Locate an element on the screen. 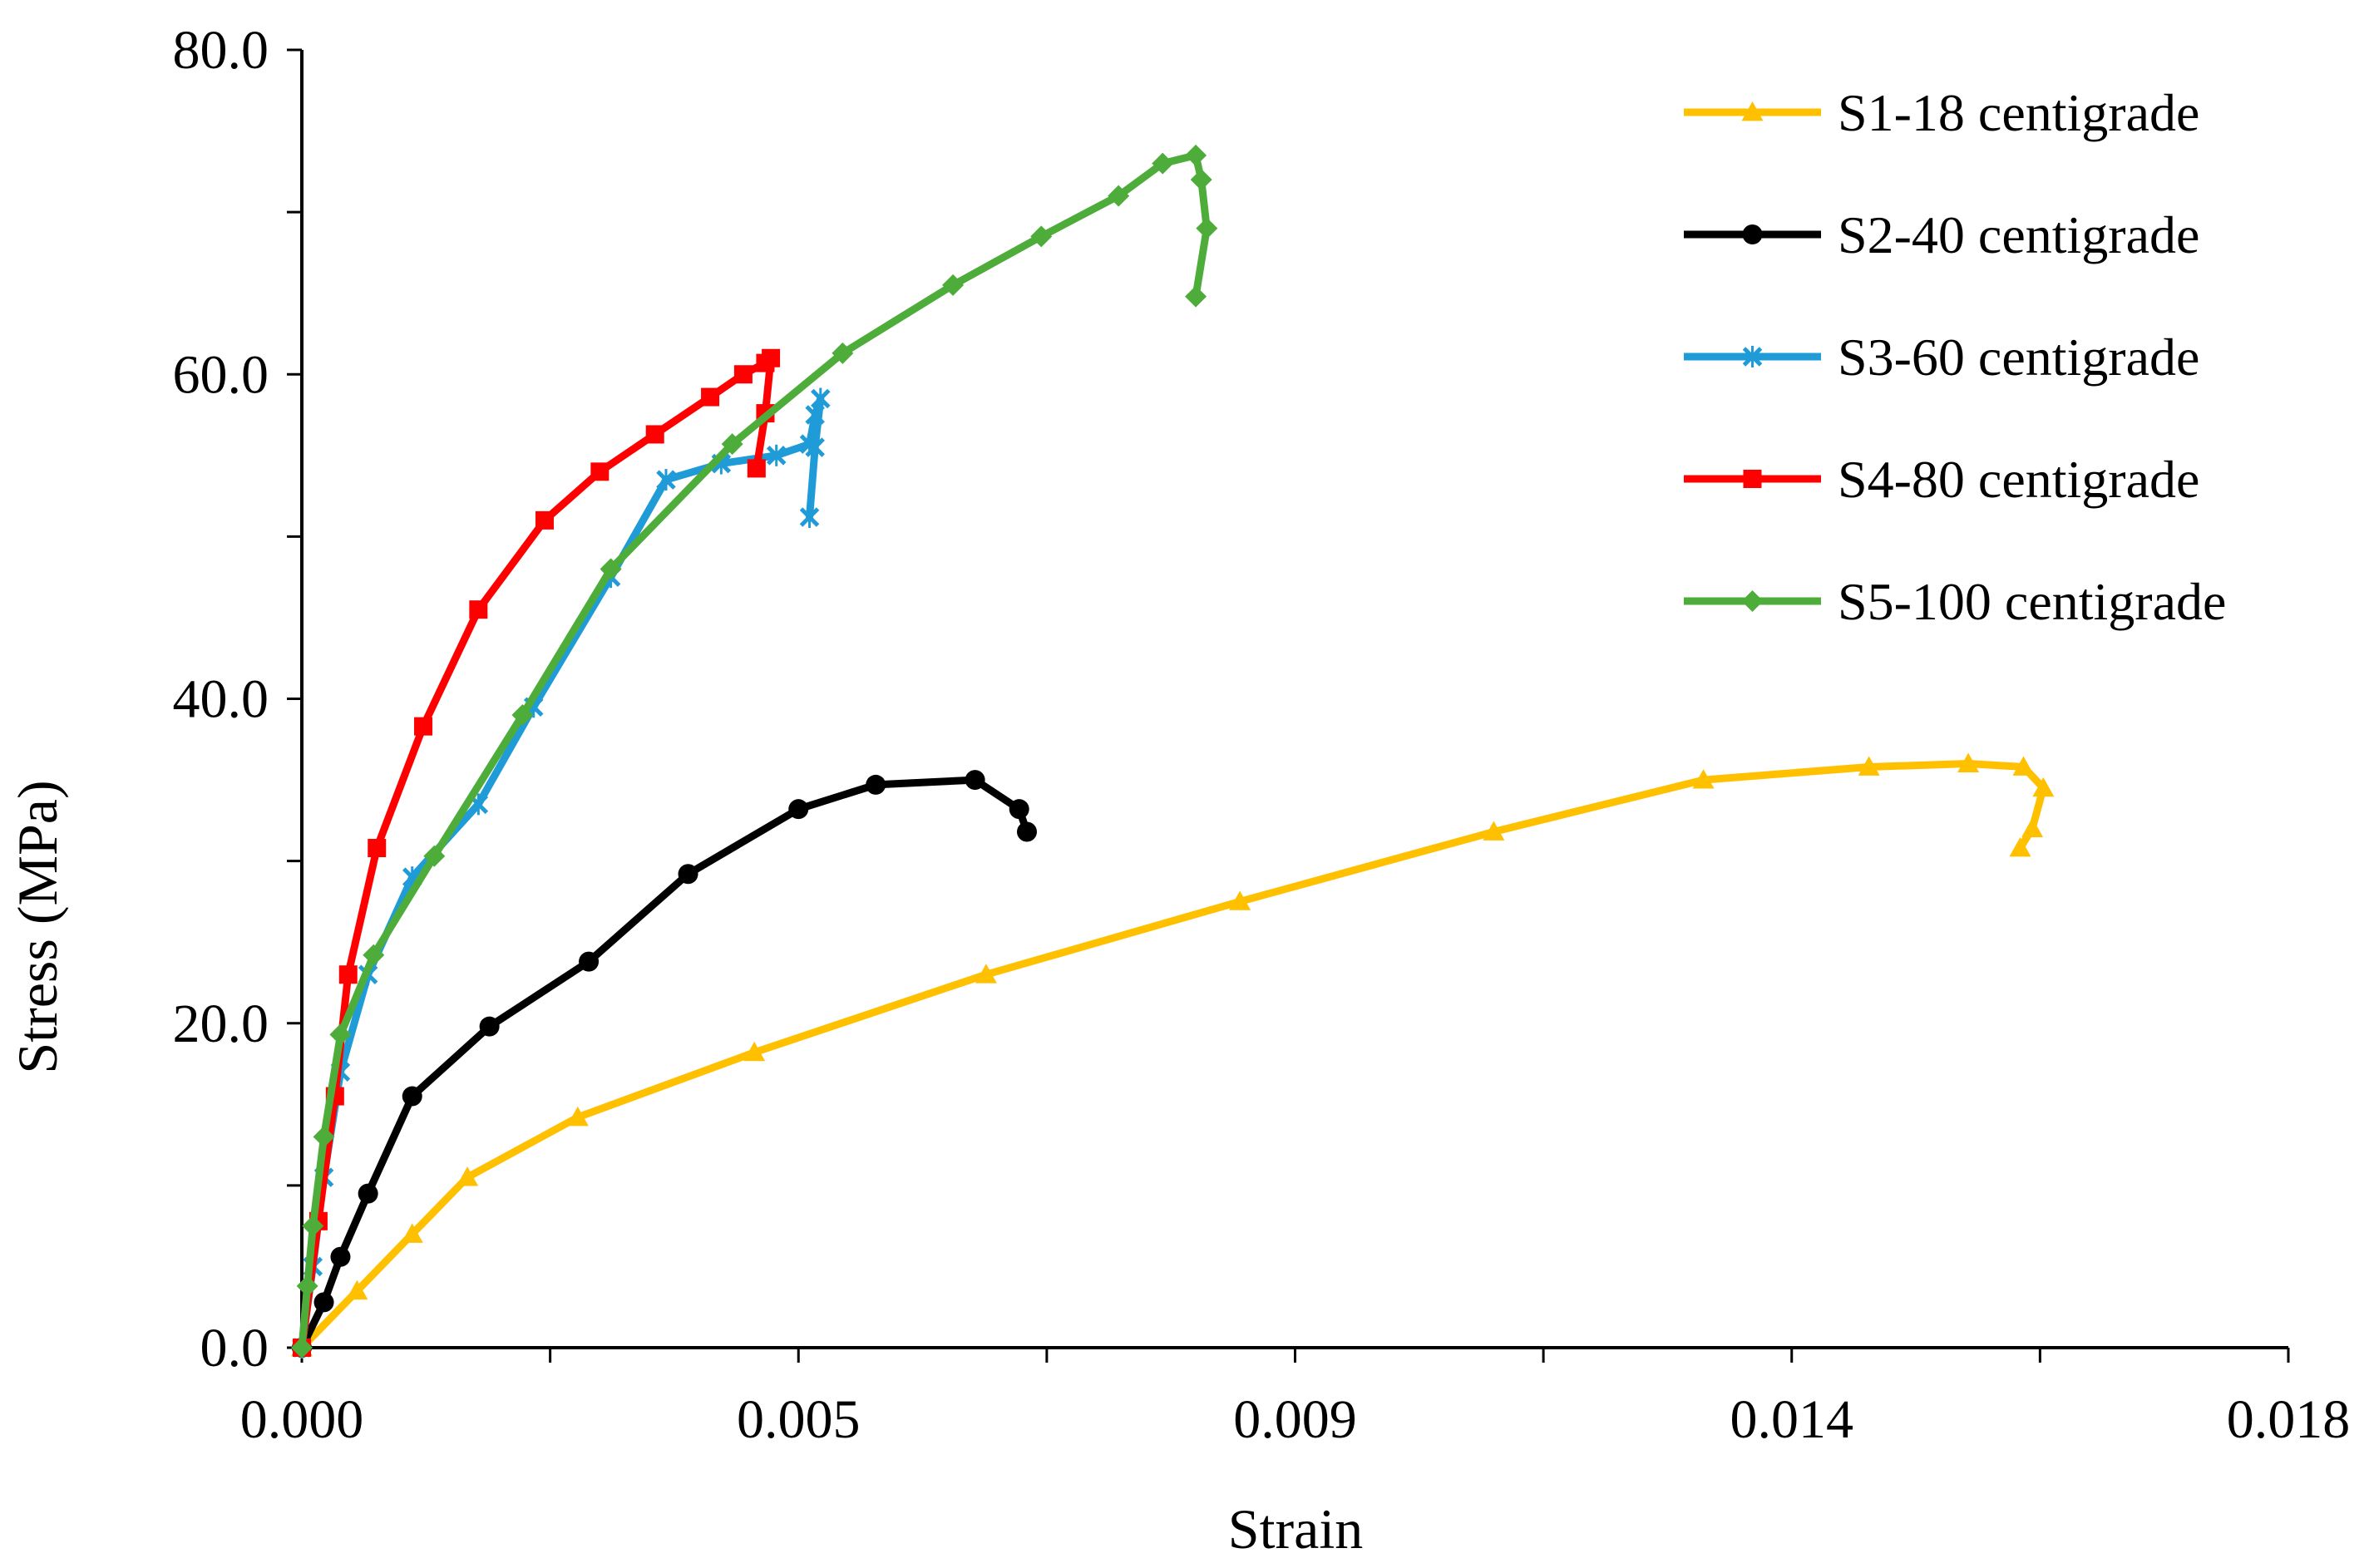 This screenshot has height=1568, width=2364. legend-entry: S1-18 centigrade is located at coordinates (1941, 112).